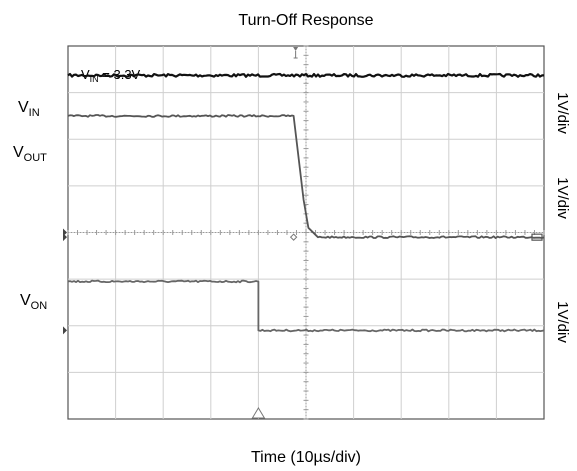  I want to click on trigger-position-marker, so click(258, 413).